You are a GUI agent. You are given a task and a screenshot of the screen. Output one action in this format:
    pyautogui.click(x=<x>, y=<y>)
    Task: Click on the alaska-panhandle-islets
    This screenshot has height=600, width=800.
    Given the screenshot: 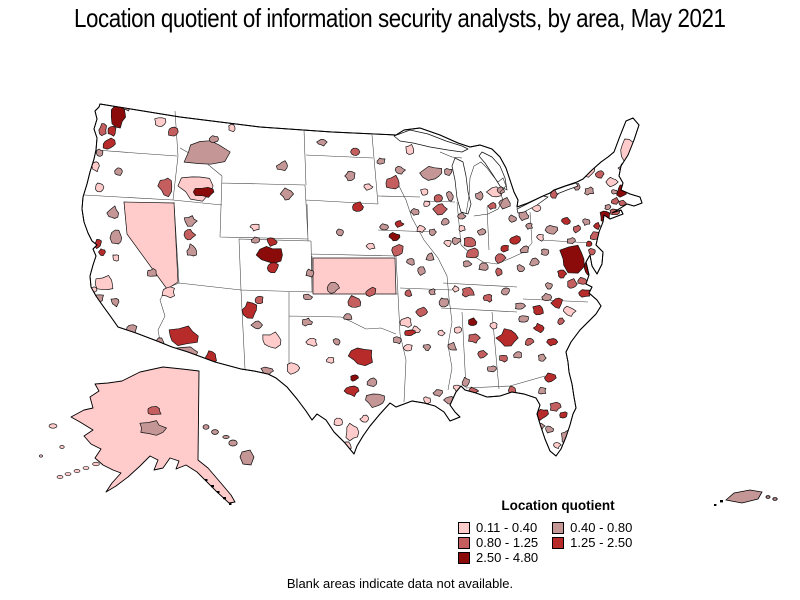 What is the action you would take?
    pyautogui.click(x=218, y=492)
    